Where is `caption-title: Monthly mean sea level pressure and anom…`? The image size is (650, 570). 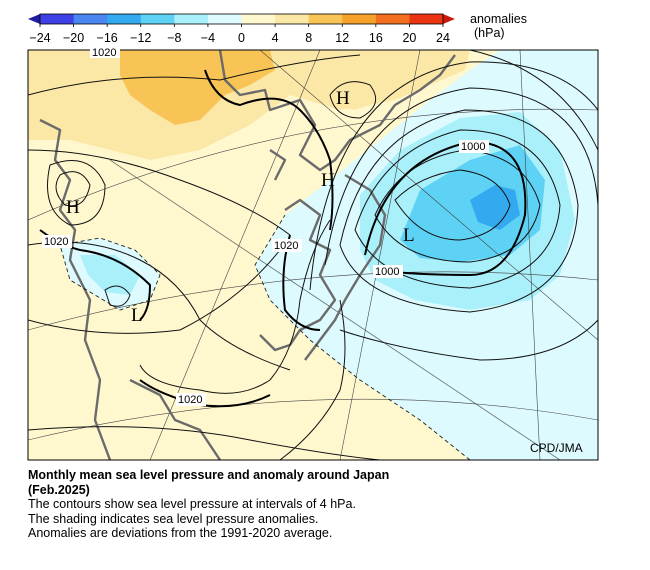
caption-title: Monthly mean sea level pressure and anom… is located at coordinates (209, 475).